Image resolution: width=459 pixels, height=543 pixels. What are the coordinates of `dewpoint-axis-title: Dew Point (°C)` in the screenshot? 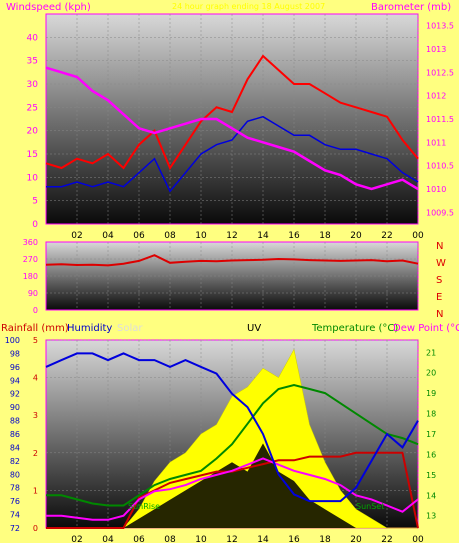 It's located at (426, 328).